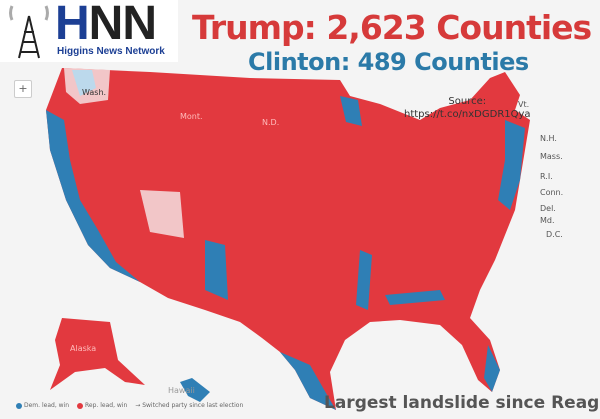  I want to click on label-ri: R.I., so click(546, 176).